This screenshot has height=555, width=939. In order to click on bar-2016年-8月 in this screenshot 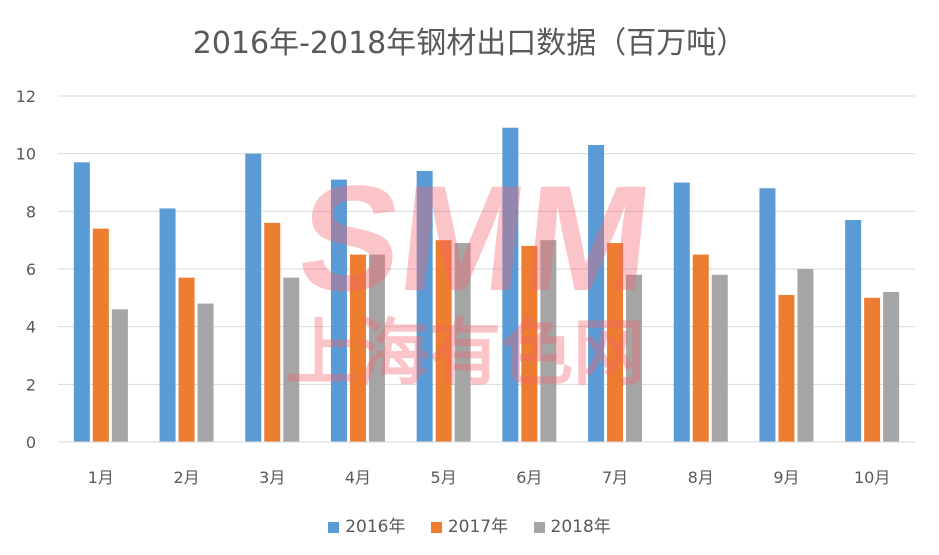, I will do `click(681, 312)`.